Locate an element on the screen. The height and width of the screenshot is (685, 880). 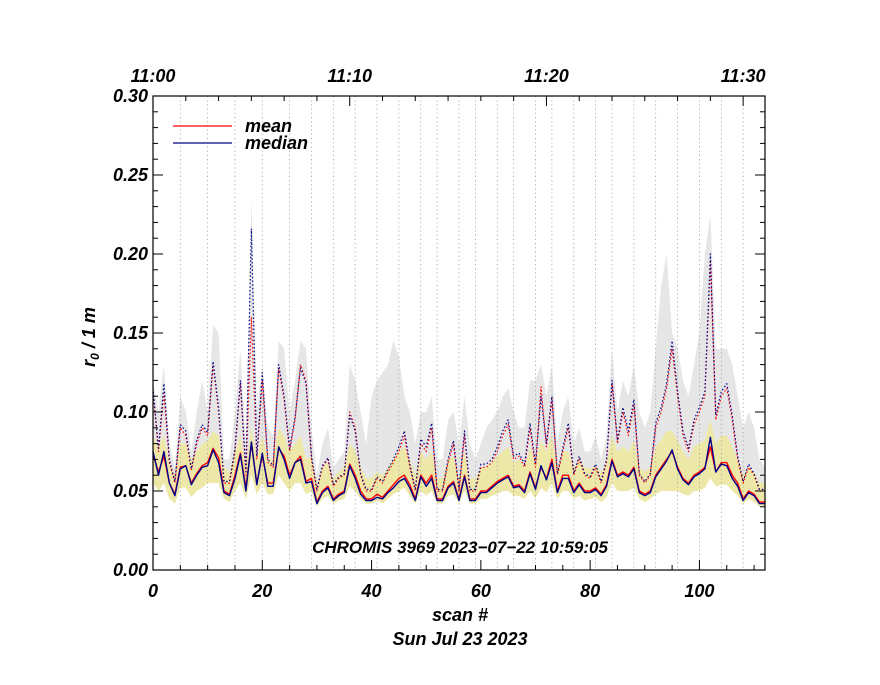
x-tick-label: 80 is located at coordinates (590, 591).